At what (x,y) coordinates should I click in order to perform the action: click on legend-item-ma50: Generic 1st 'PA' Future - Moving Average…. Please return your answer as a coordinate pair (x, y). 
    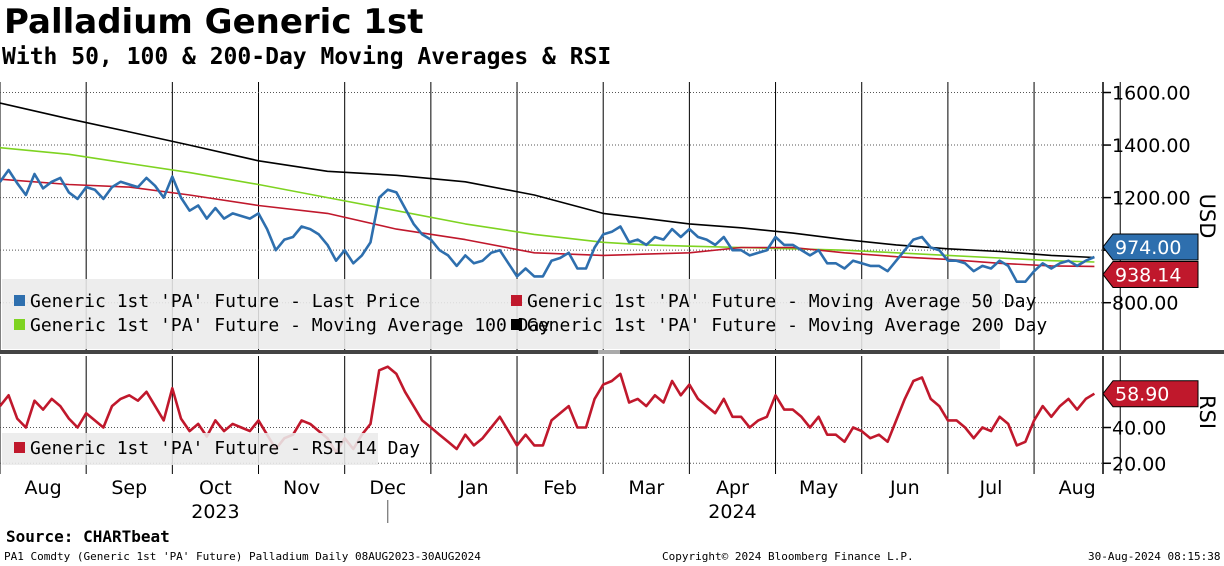
    Looking at the image, I should click on (773, 301).